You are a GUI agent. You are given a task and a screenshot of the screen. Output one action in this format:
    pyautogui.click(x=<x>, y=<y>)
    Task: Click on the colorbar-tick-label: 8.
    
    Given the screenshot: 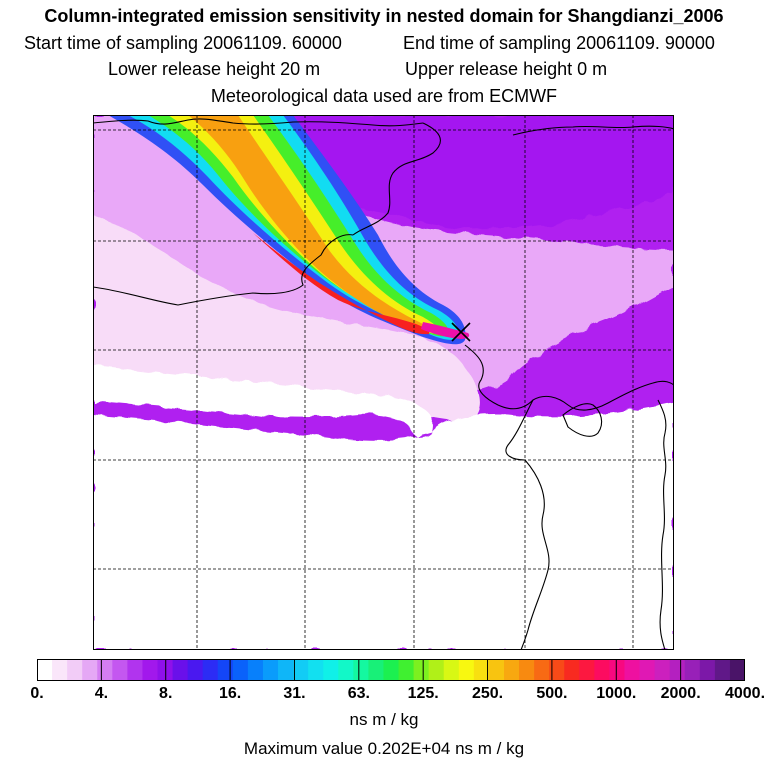 What is the action you would take?
    pyautogui.click(x=166, y=693)
    